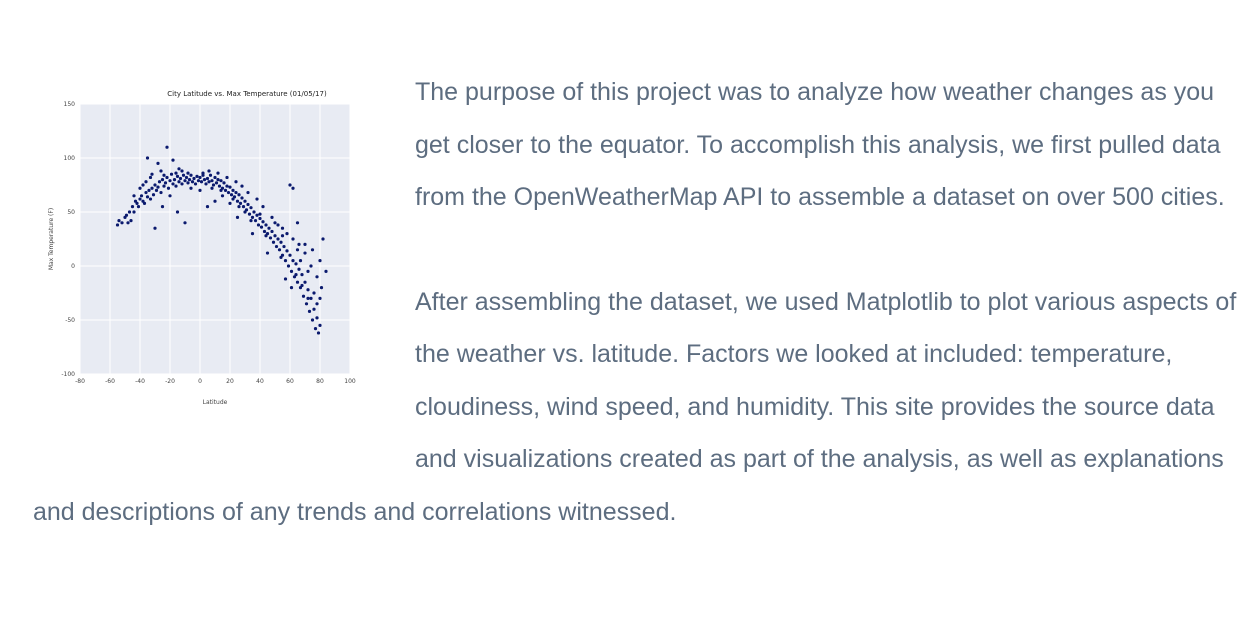  What do you see at coordinates (230, 381) in the screenshot?
I see `x-tick-label: 20` at bounding box center [230, 381].